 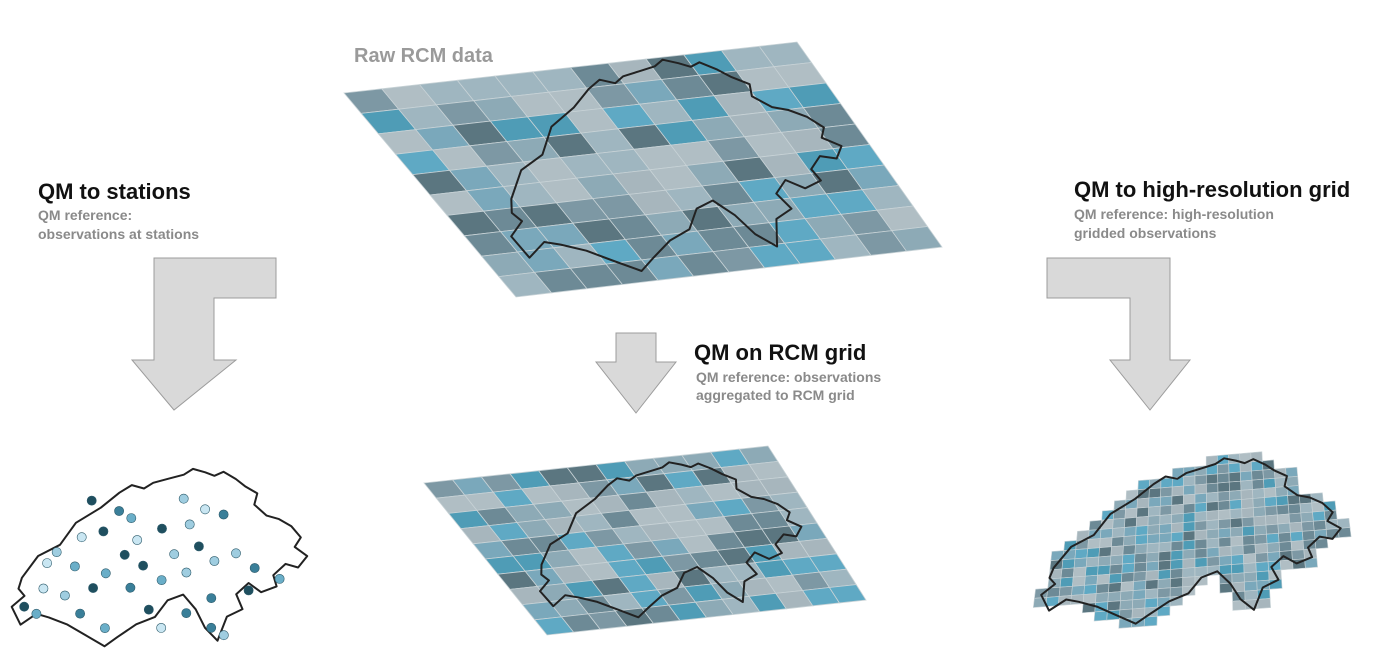 I want to click on rcm-corrected-grid, so click(x=645, y=540).